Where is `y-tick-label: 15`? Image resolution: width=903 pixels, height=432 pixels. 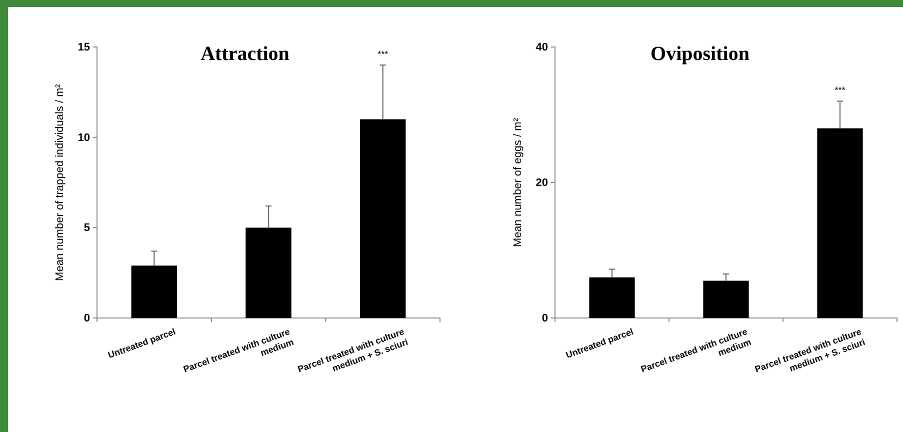
y-tick-label: 15 is located at coordinates (84, 48).